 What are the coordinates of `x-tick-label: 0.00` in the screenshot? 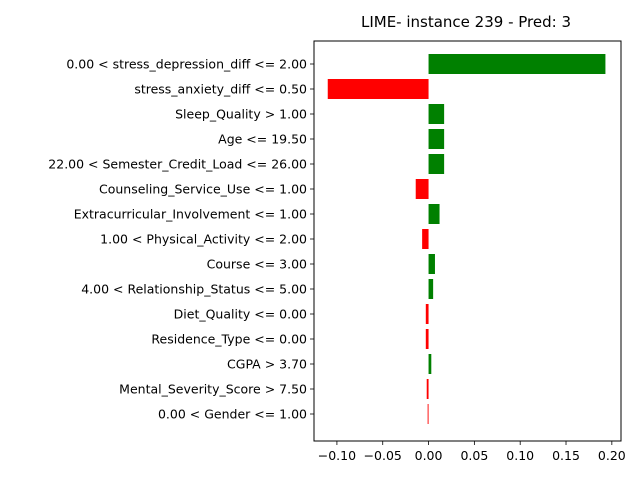 It's located at (429, 455).